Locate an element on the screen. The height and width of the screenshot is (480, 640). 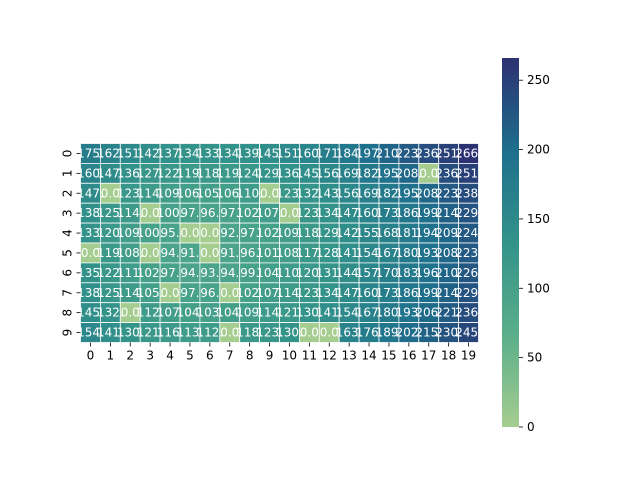
cell-label: 209. is located at coordinates (448, 233).